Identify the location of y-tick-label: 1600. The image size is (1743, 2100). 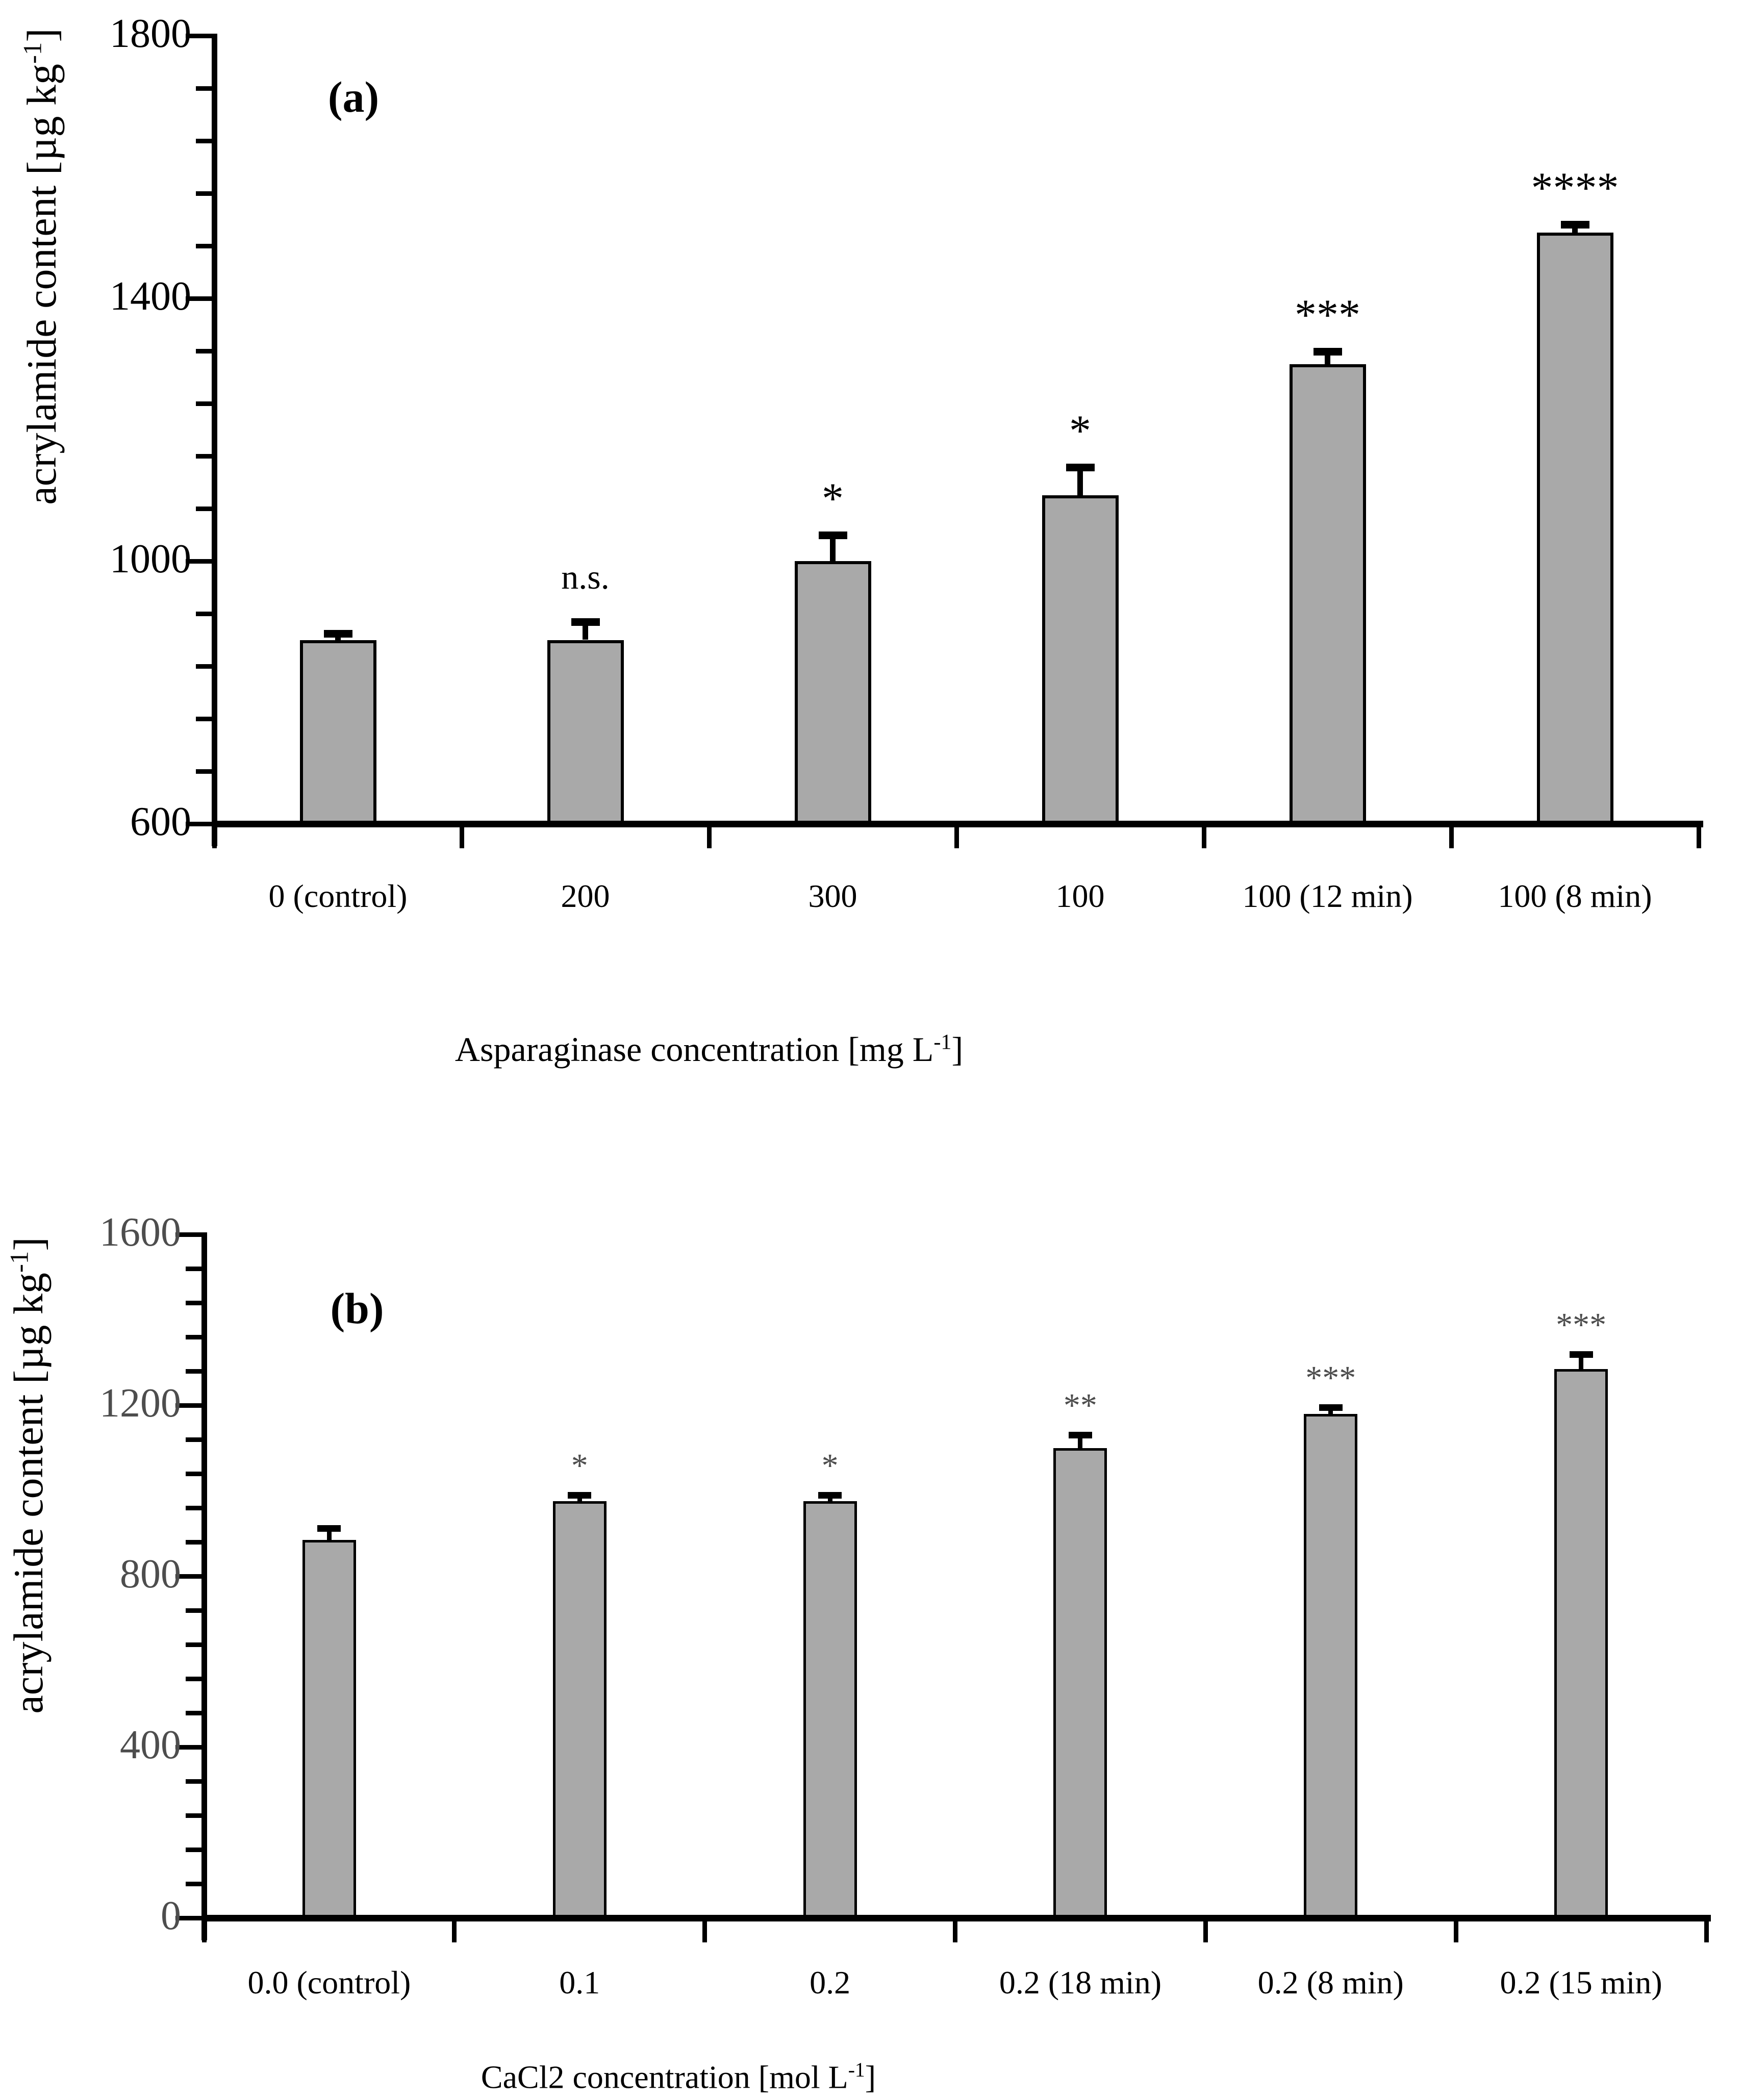
(140, 1232).